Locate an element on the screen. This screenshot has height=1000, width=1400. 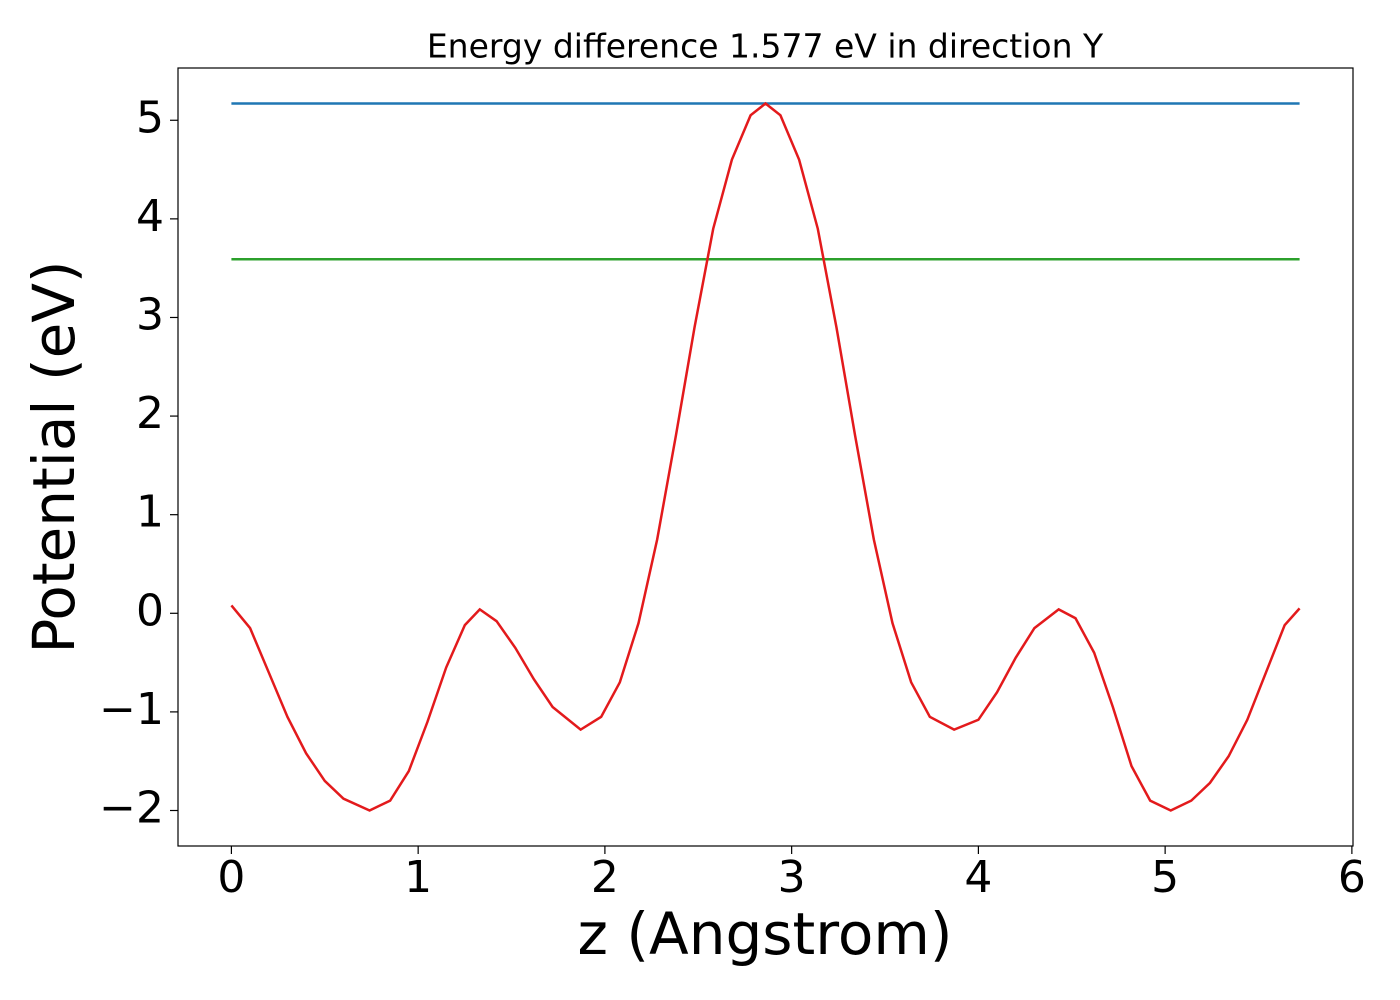
y-tick-label: −1 is located at coordinates (131, 709).